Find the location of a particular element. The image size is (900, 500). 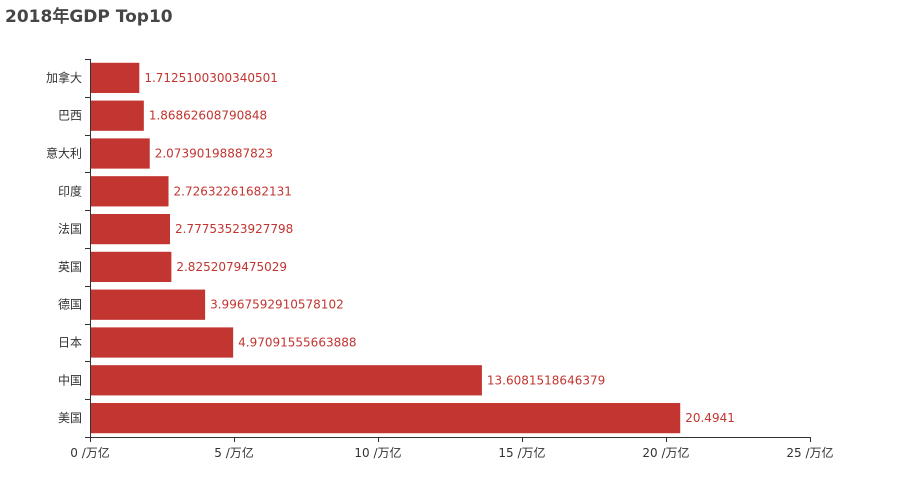

bar-德国 is located at coordinates (148, 304).